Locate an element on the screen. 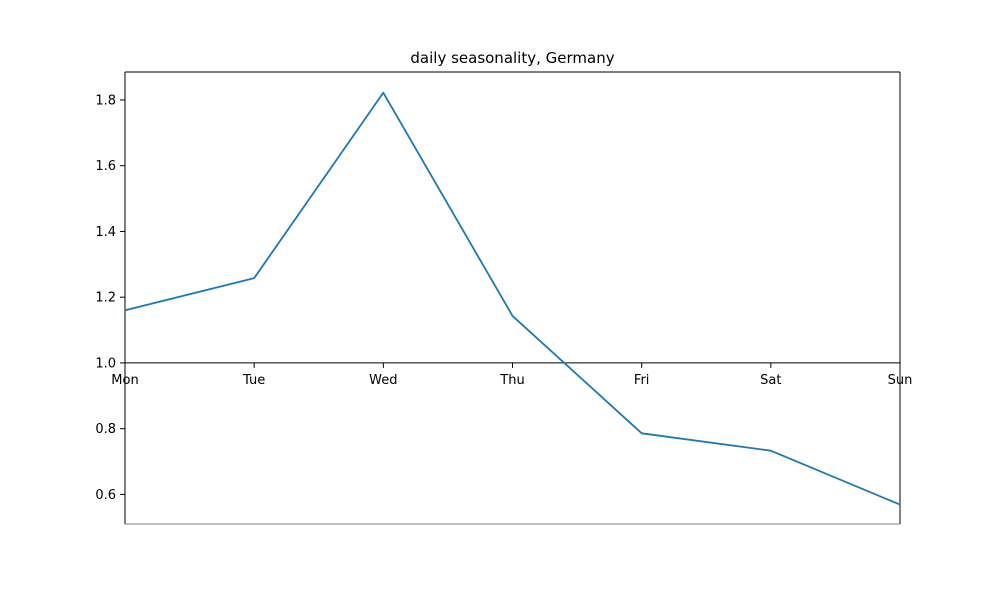 This screenshot has width=1000, height=600. x-tick-label: Tue is located at coordinates (253, 380).